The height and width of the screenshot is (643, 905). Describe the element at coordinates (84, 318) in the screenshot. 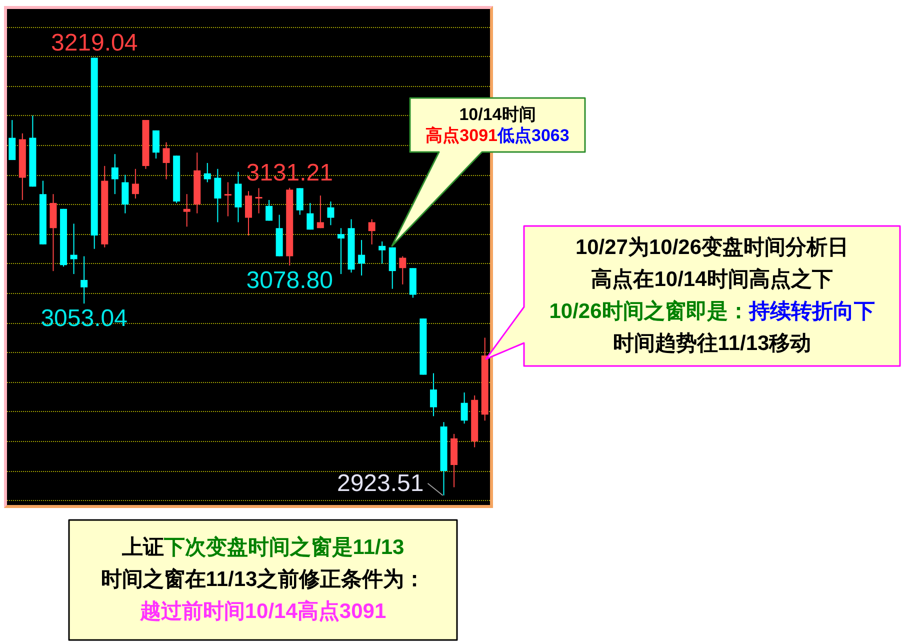

I see `annotation: 3053.04` at that location.